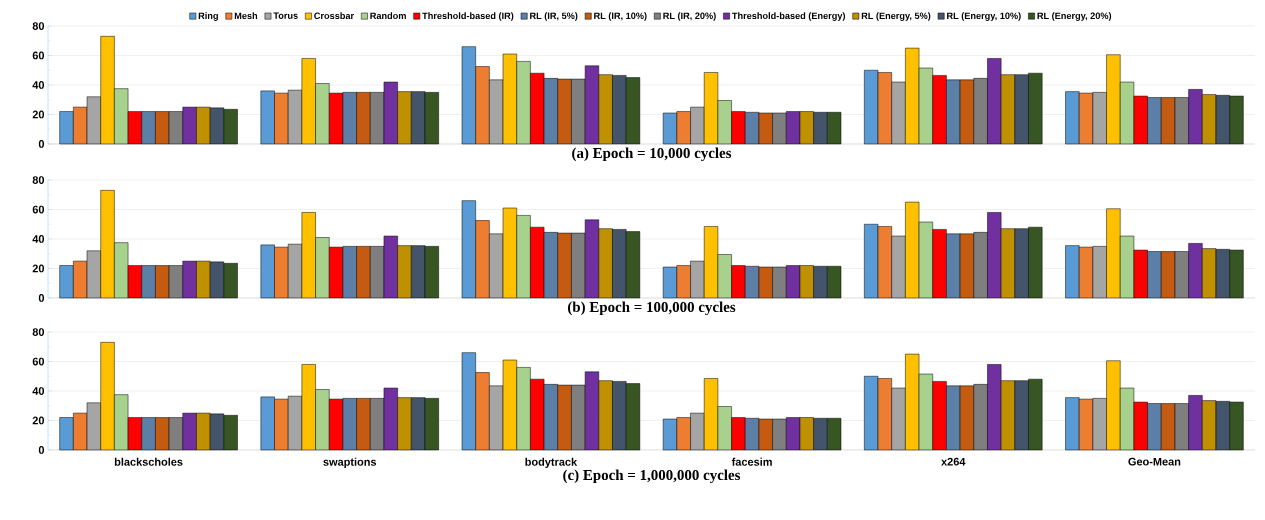 The width and height of the screenshot is (1265, 520). I want to click on legend-label: RL (Energy, 5%), so click(896, 16).